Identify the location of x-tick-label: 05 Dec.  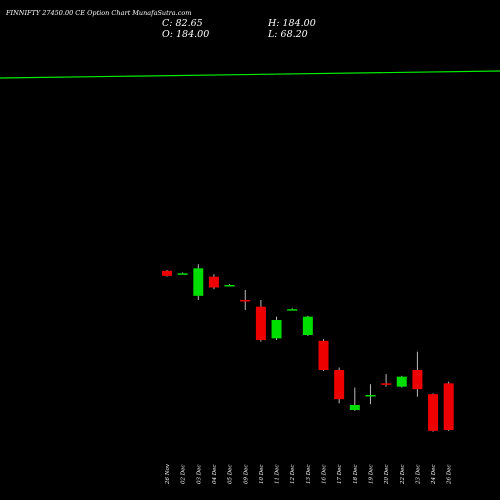
(231, 475).